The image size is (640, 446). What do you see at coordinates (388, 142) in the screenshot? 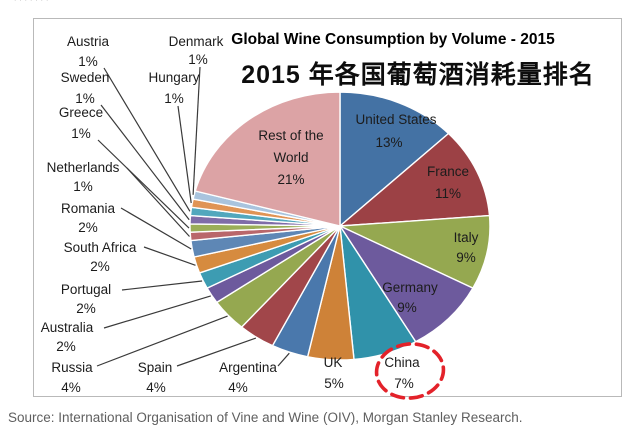
I see `slice-value-united-states: 13%` at bounding box center [388, 142].